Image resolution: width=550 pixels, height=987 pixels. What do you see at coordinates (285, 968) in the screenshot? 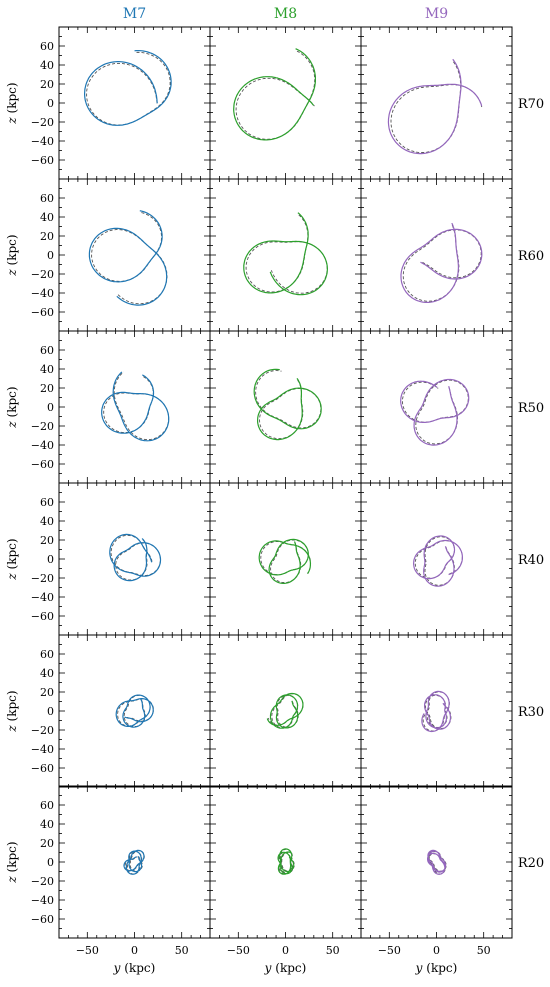
I see `x-axis-label: y (kpc)` at bounding box center [285, 968].